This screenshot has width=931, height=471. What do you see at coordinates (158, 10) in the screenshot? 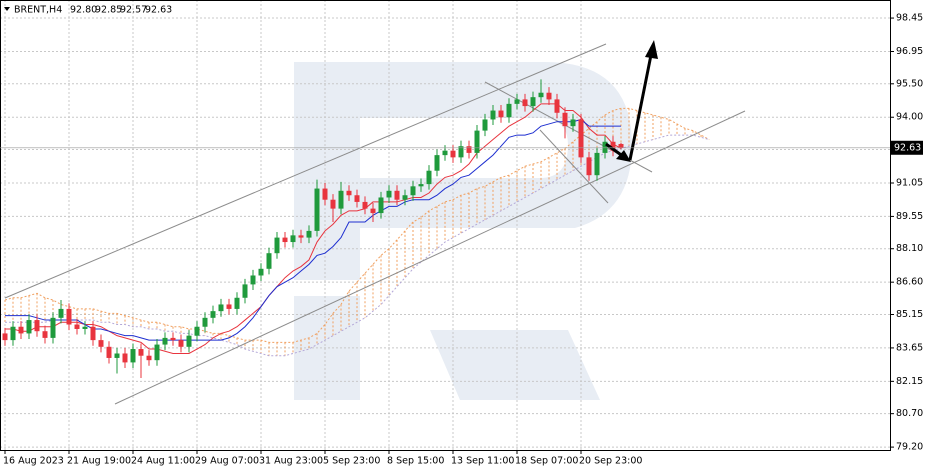
I see `ohlc-label: 92.63` at bounding box center [158, 10].